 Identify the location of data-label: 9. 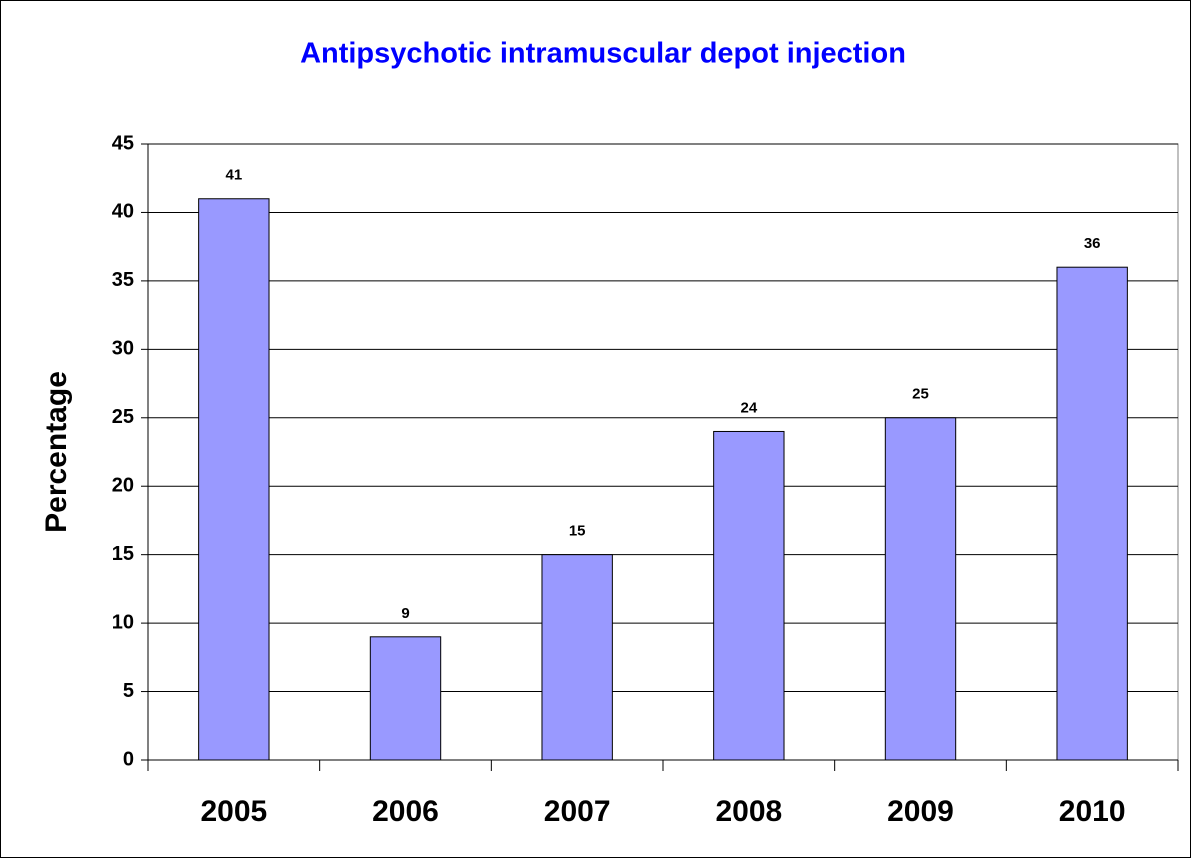
(405, 613).